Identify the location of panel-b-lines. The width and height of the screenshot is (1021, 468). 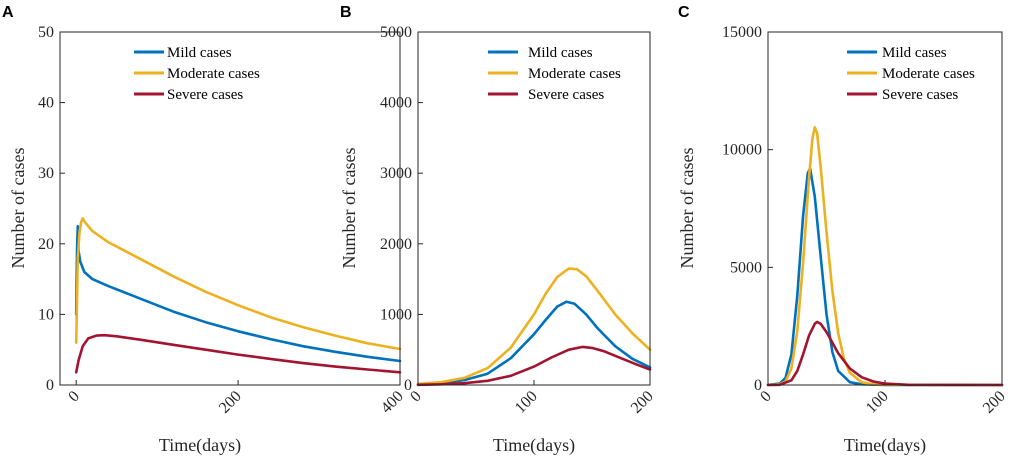
(534, 327).